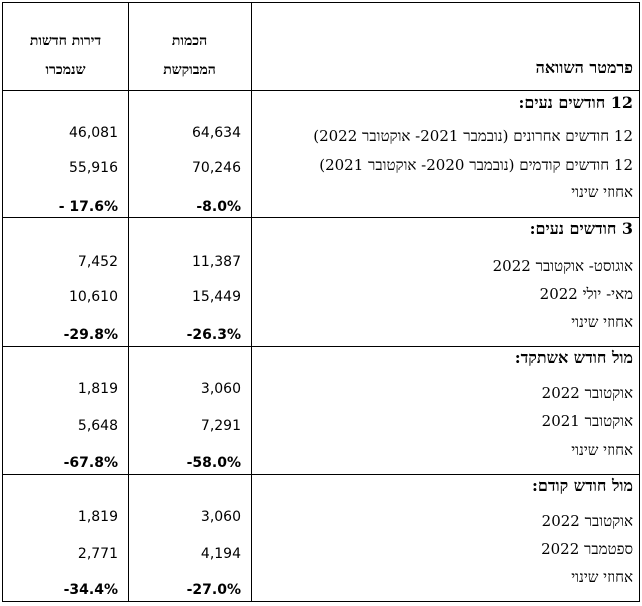 This screenshot has height=606, width=642. Describe the element at coordinates (216, 262) in the screenshot. I see `requested-value: 11,387` at that location.